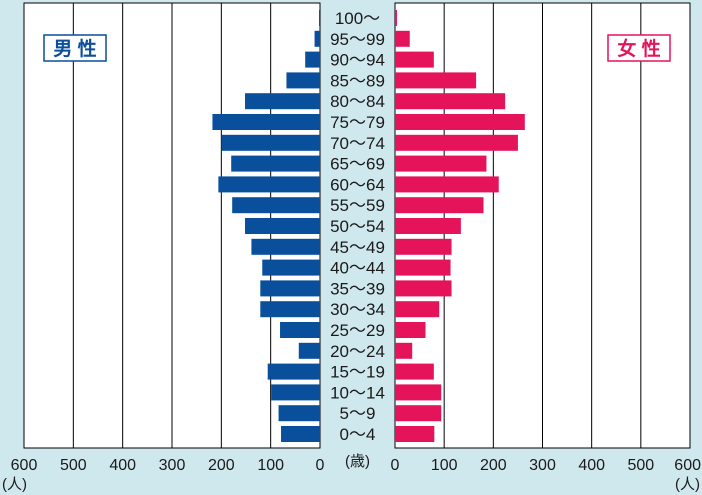 The image size is (702, 495). What do you see at coordinates (357, 372) in the screenshot?
I see `age-label: 15〜19` at bounding box center [357, 372].